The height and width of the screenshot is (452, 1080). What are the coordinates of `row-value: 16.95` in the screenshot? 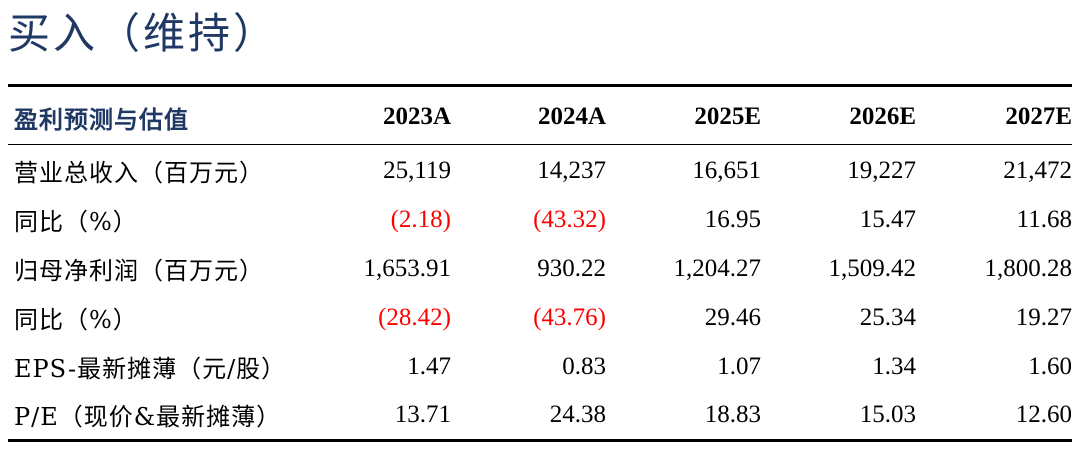 It's located at (732, 219).